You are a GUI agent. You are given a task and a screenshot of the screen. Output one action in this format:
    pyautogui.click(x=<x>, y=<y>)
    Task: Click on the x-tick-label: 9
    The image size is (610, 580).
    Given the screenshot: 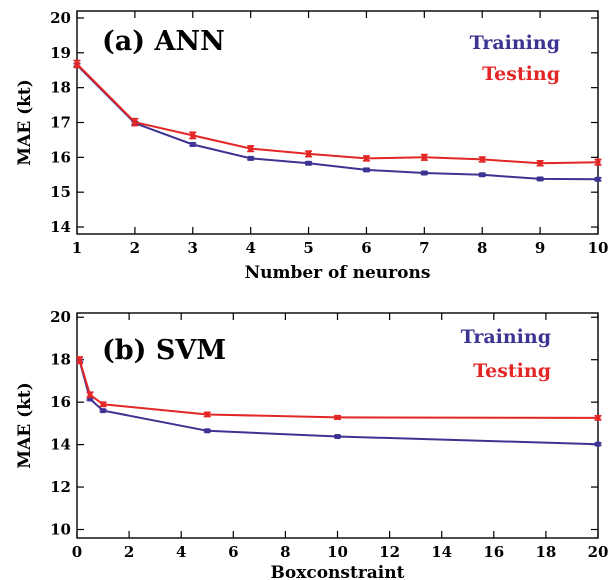 What is the action you would take?
    pyautogui.click(x=540, y=248)
    